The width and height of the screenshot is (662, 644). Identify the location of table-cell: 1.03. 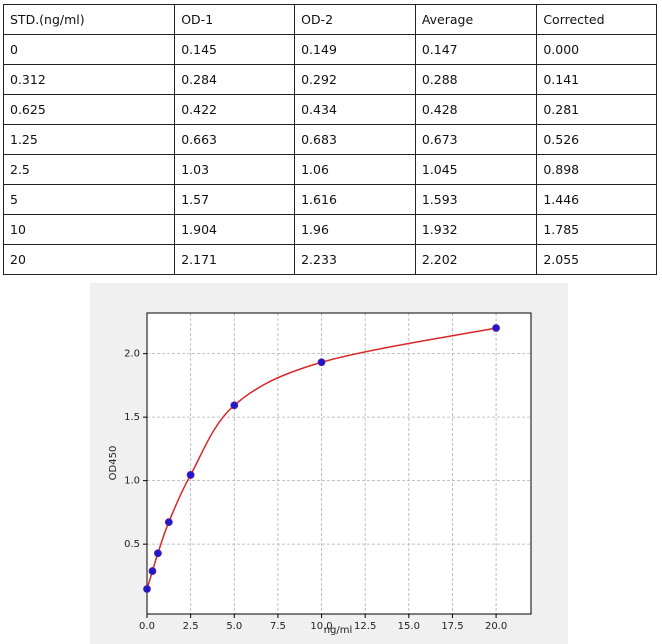
(235, 169).